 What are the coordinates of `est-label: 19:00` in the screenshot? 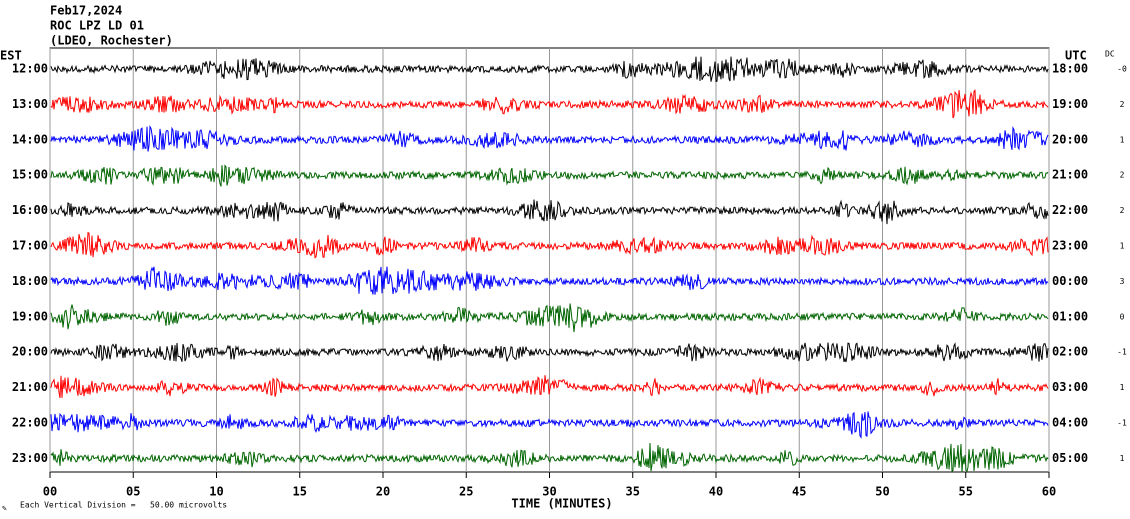 It's located at (30, 316).